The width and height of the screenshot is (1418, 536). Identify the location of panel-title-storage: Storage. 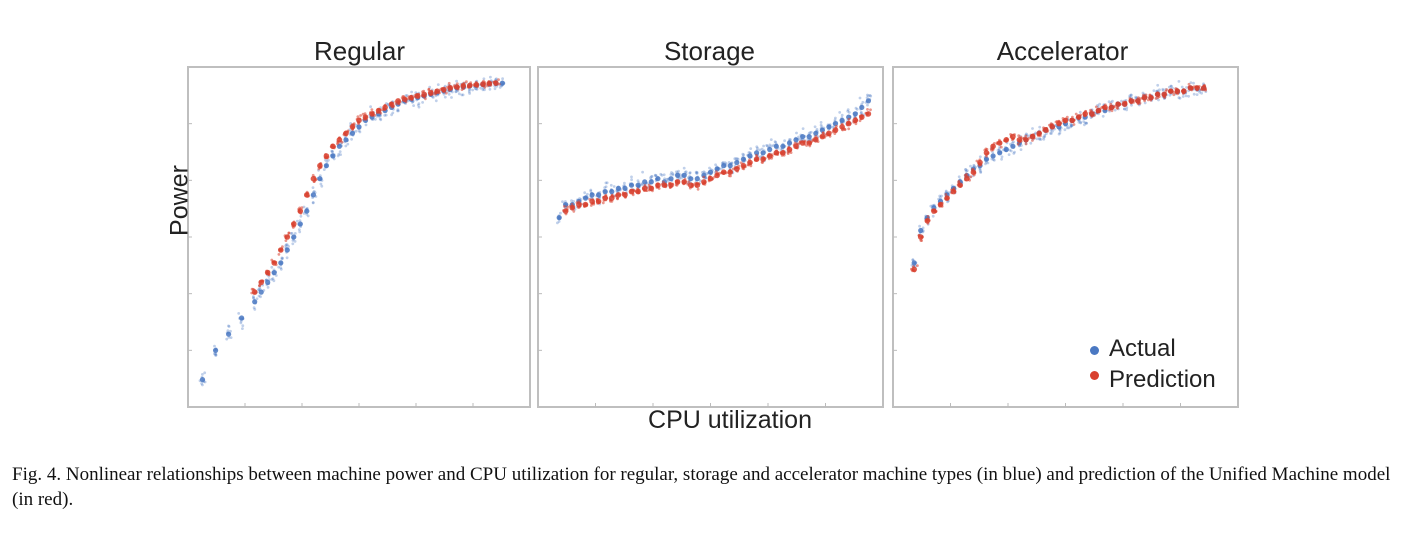
(709, 51).